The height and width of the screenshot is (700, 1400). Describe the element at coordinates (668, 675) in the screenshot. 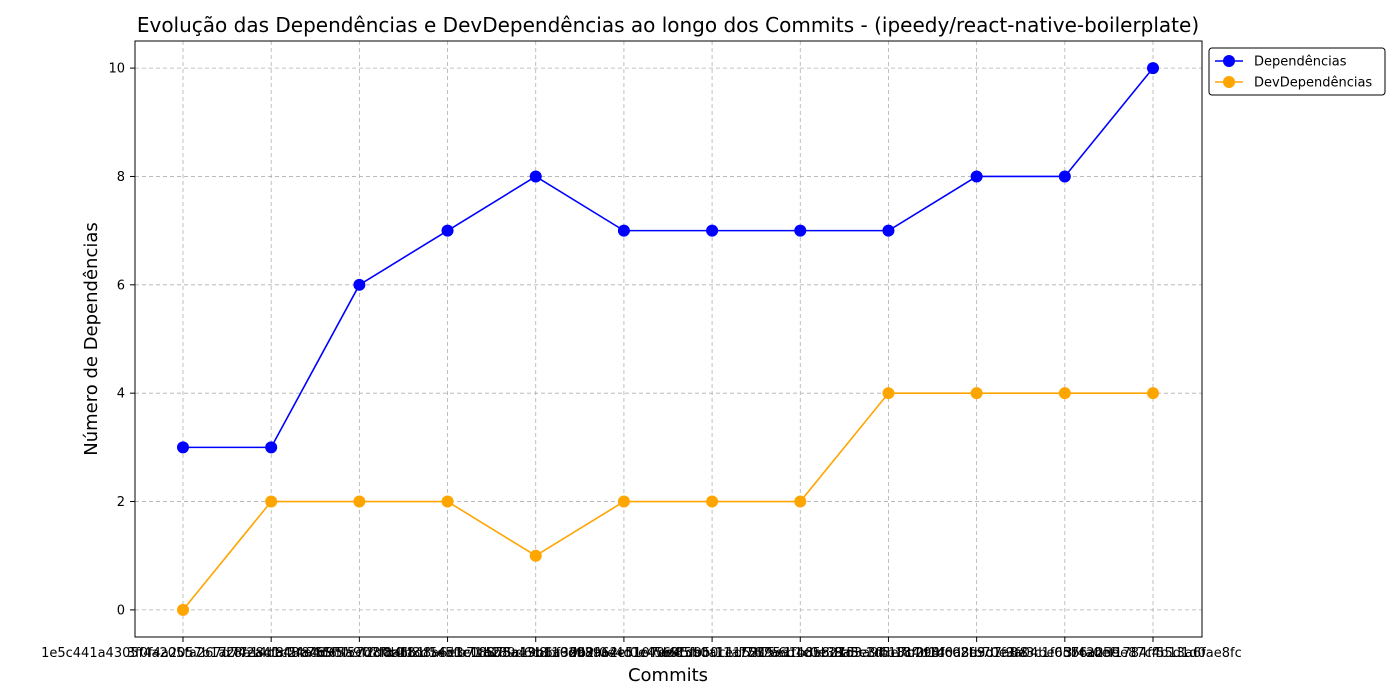

I see `x-axis-label: Commits` at that location.